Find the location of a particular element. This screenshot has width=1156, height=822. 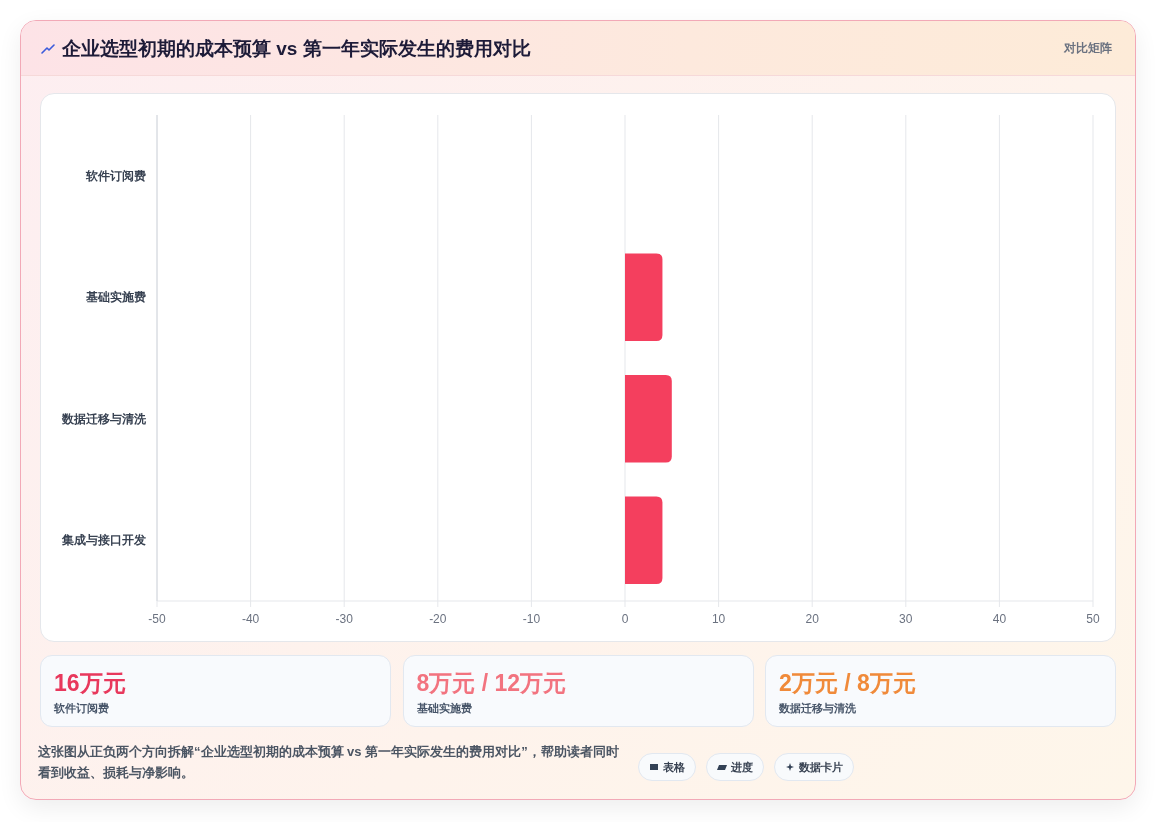

text: 16万元 is located at coordinates (90, 683).